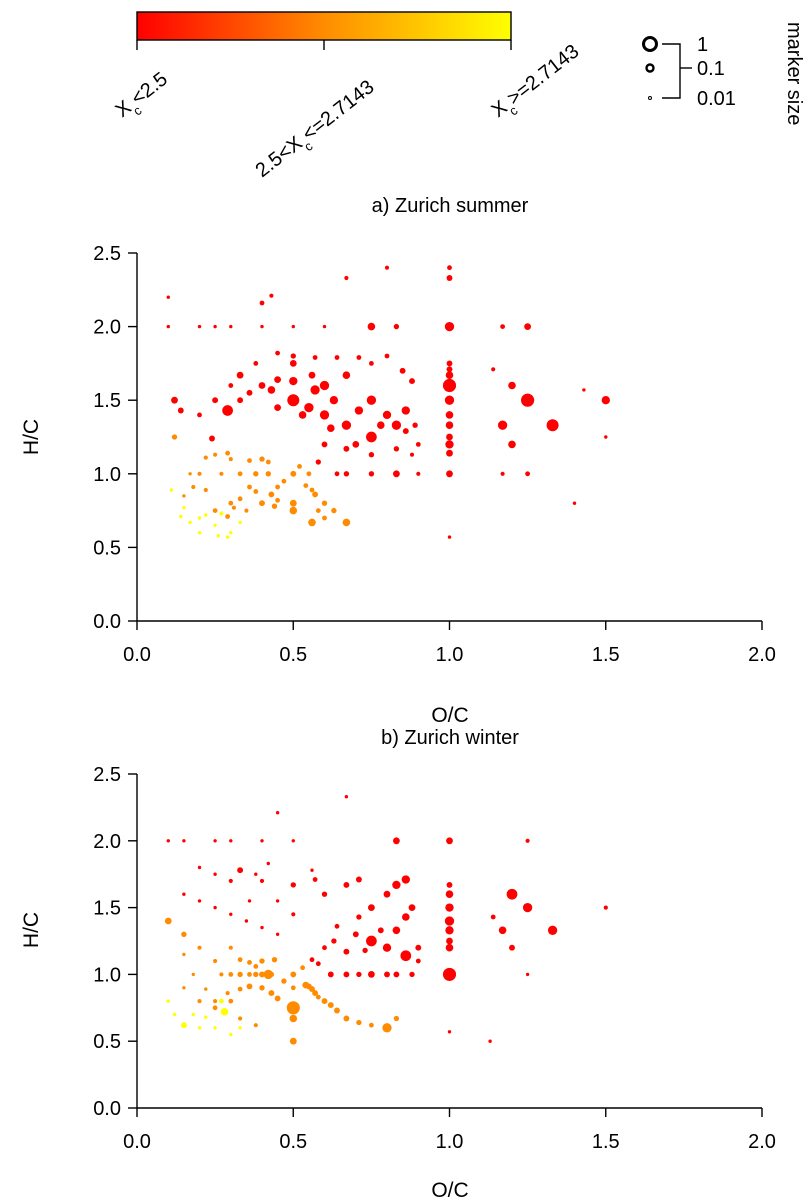  I want to click on colorbar-label-low: Xc<2.5, so click(144, 97).